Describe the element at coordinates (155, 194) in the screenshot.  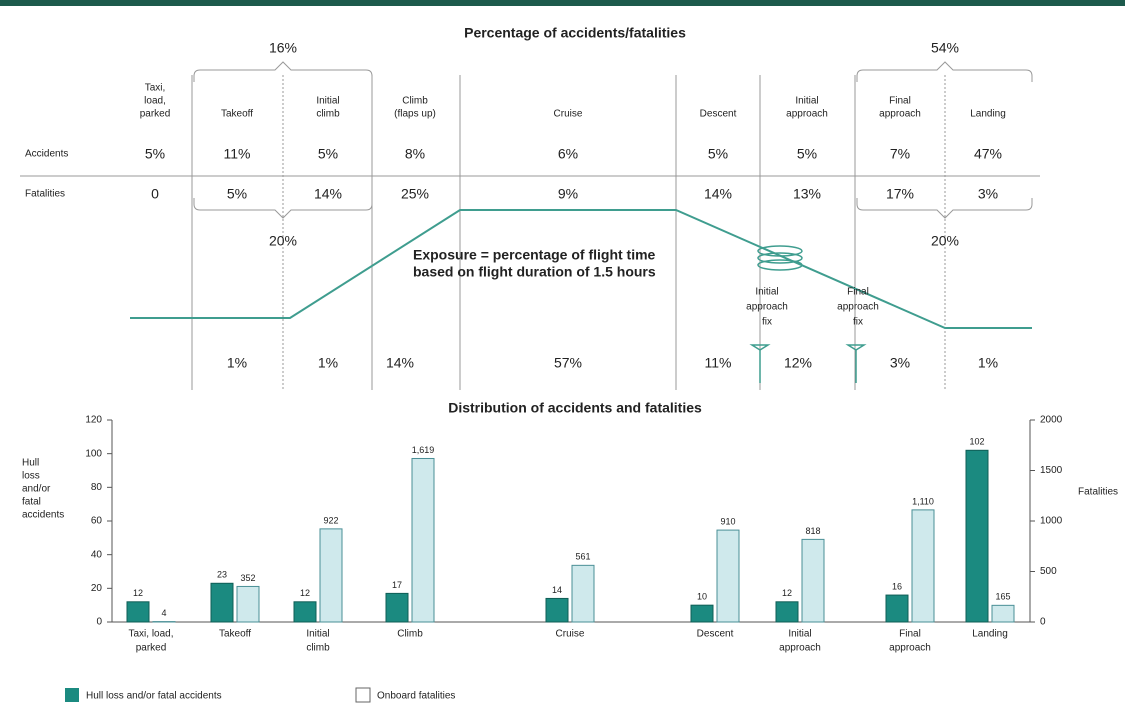
I see `fatalities-value: 0` at that location.